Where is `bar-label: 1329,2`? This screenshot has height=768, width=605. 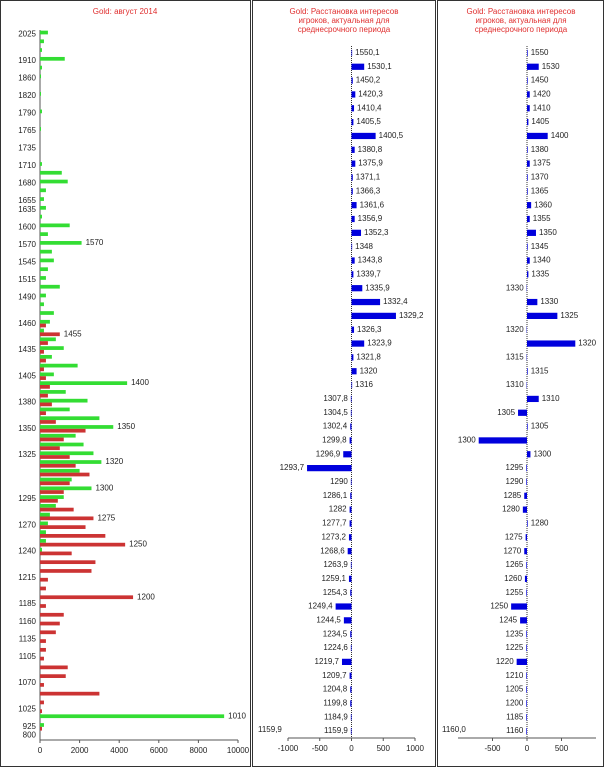 bar-label: 1329,2 is located at coordinates (411, 315).